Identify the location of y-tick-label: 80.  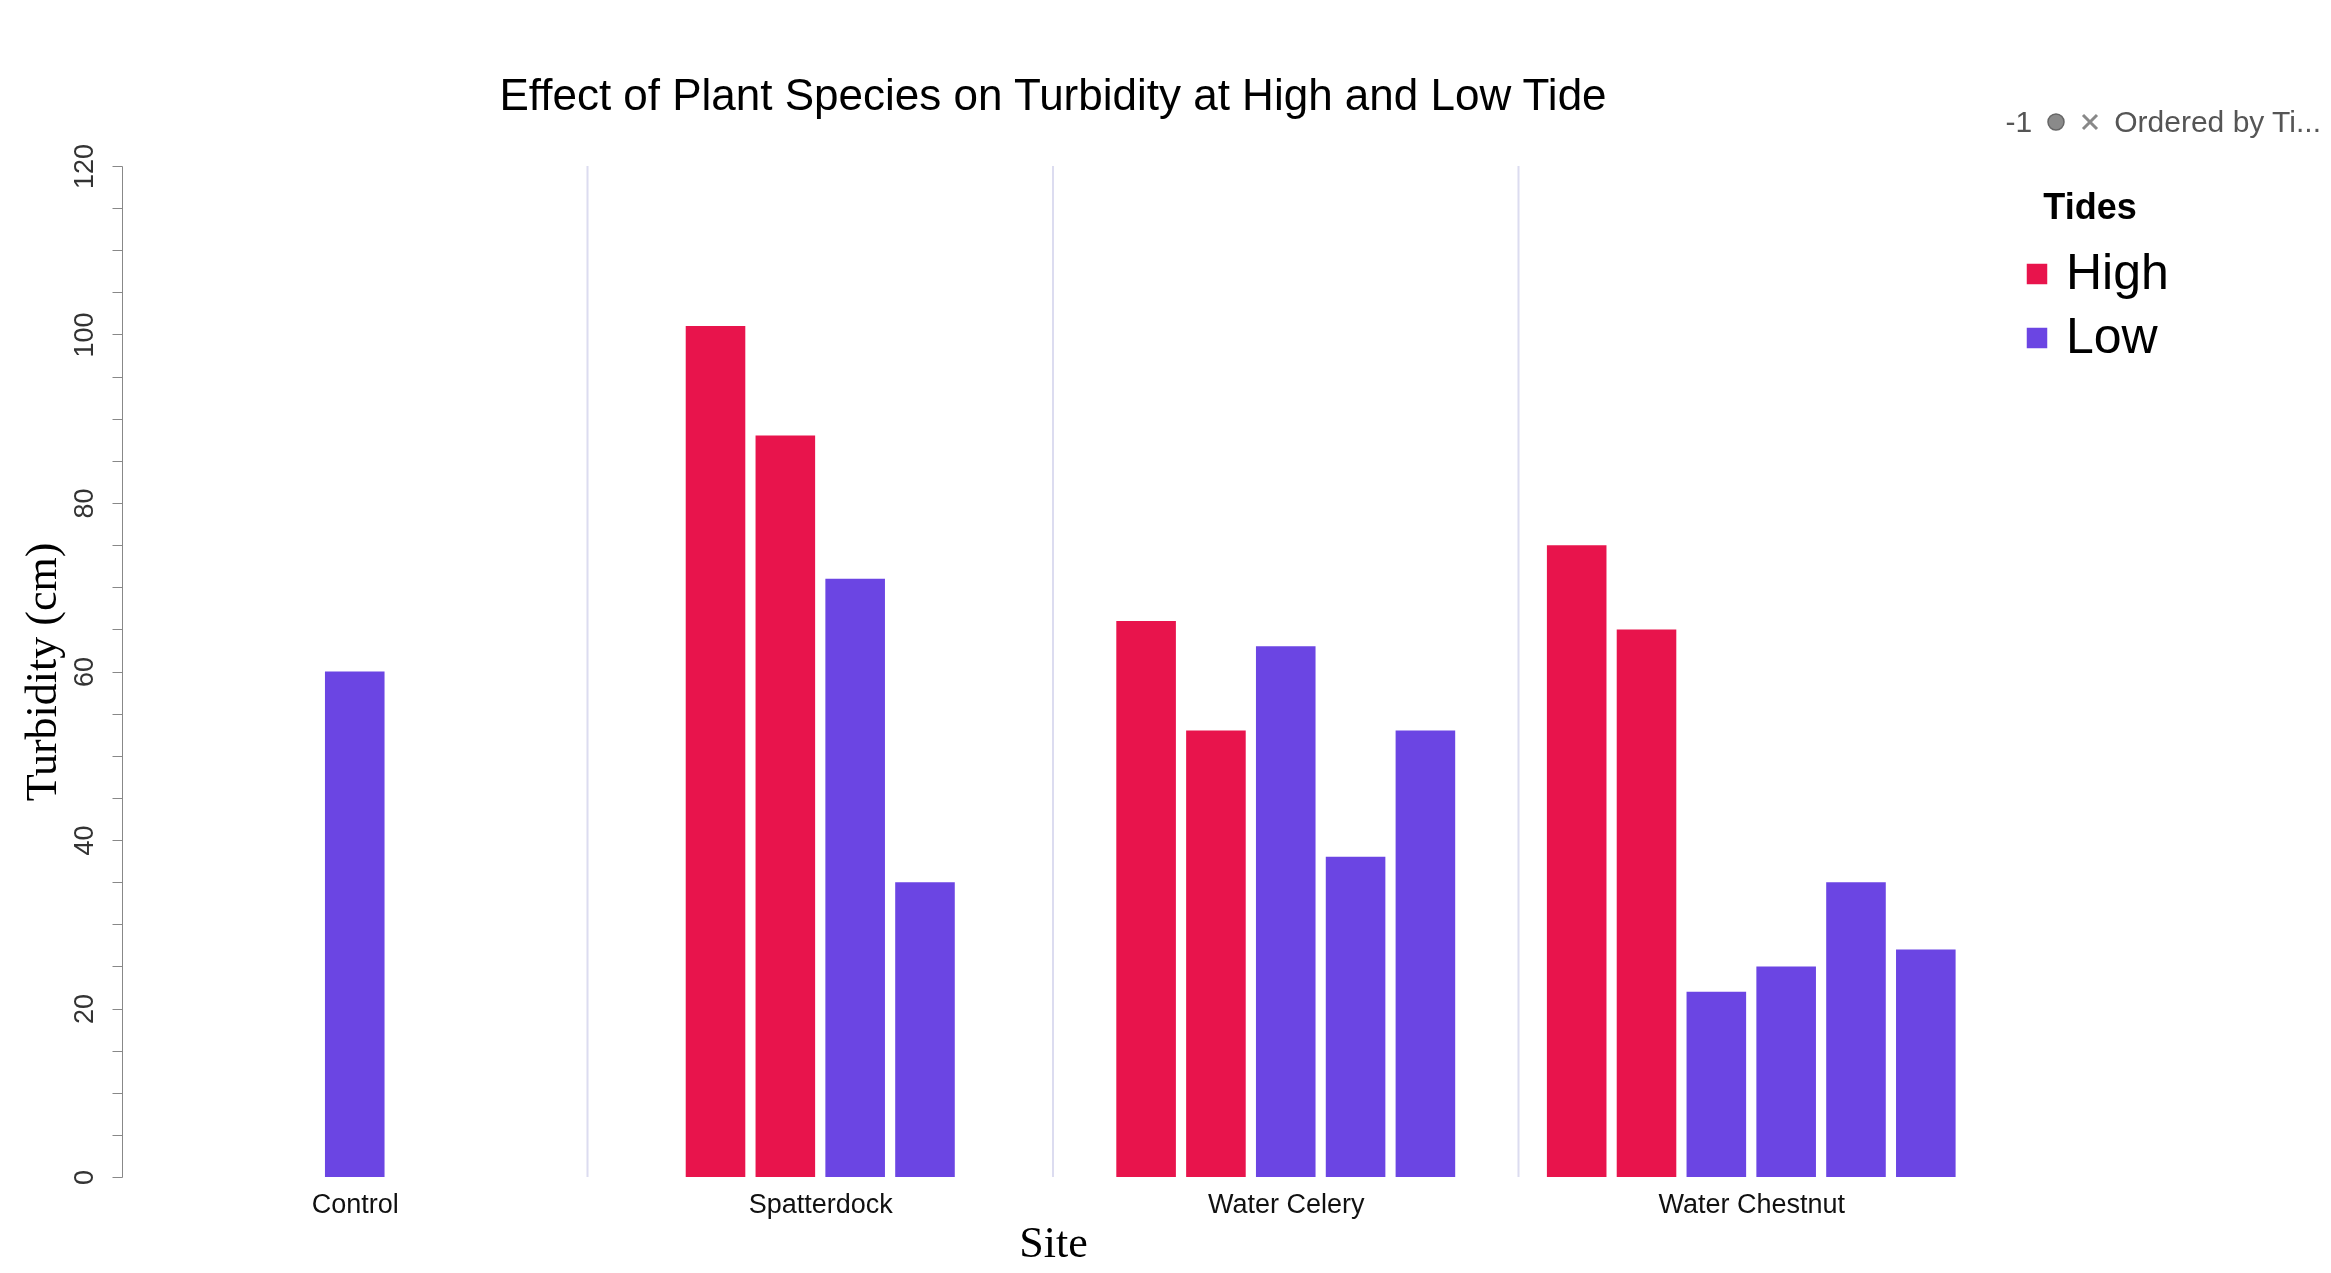
(83, 503).